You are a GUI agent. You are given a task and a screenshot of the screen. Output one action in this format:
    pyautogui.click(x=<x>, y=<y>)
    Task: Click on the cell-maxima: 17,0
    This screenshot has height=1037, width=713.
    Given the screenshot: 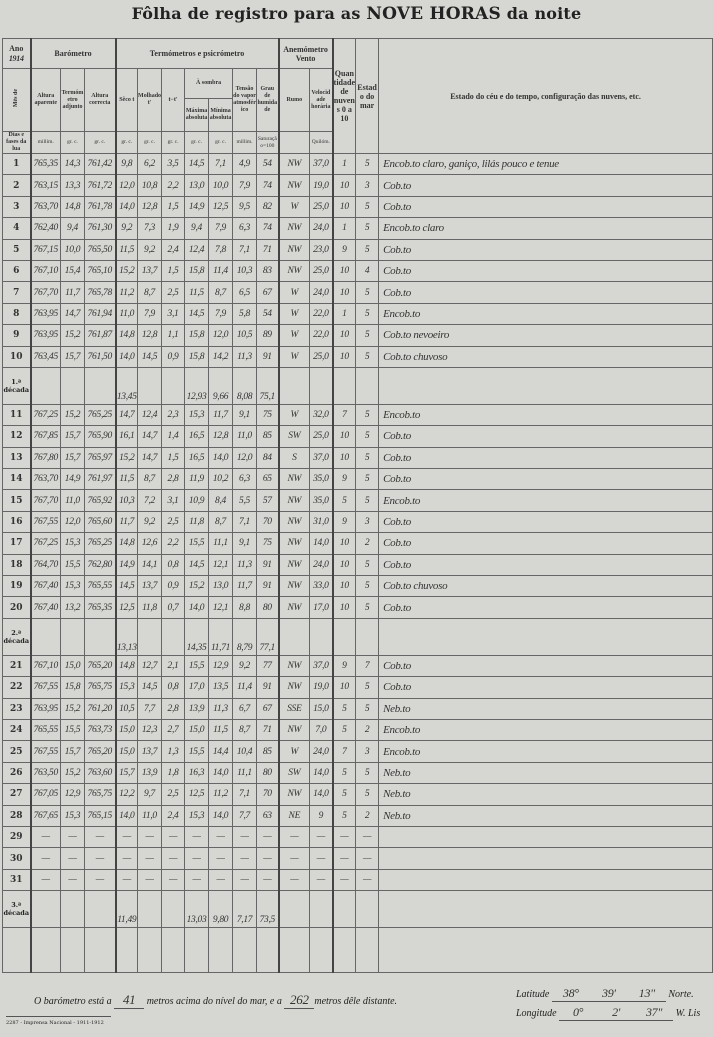 What is the action you would take?
    pyautogui.click(x=197, y=687)
    